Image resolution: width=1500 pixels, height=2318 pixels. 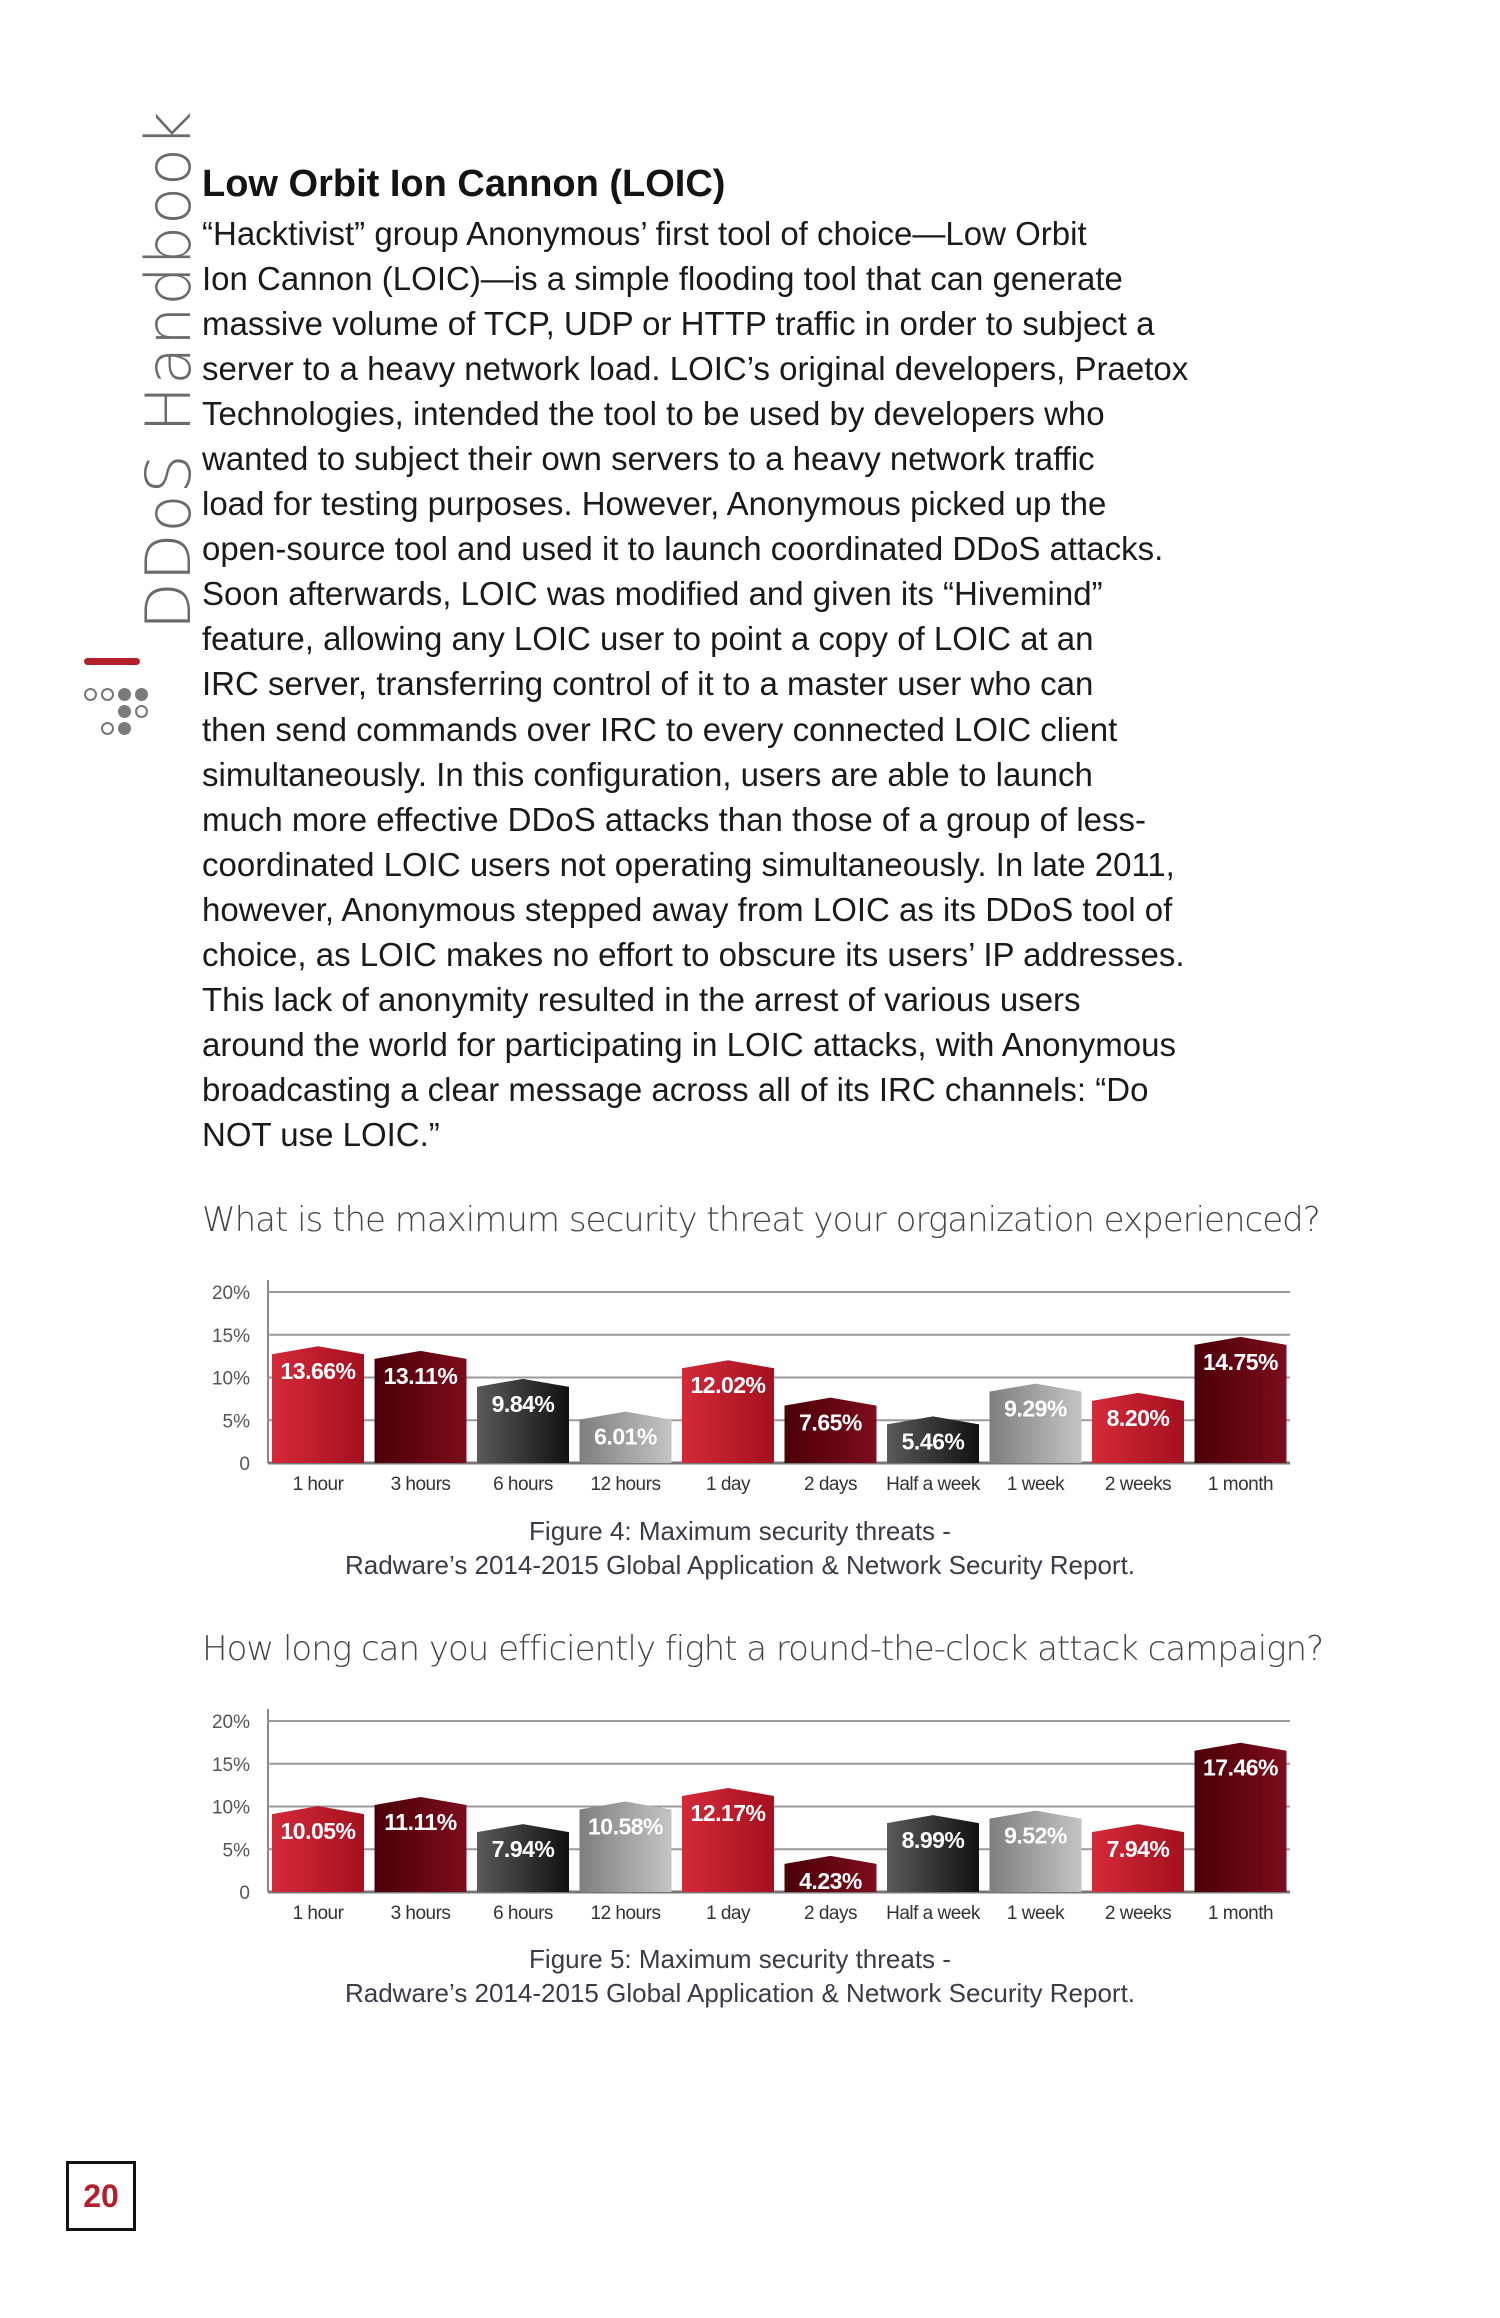 I want to click on y-tick-label: 10%, so click(x=231, y=1379).